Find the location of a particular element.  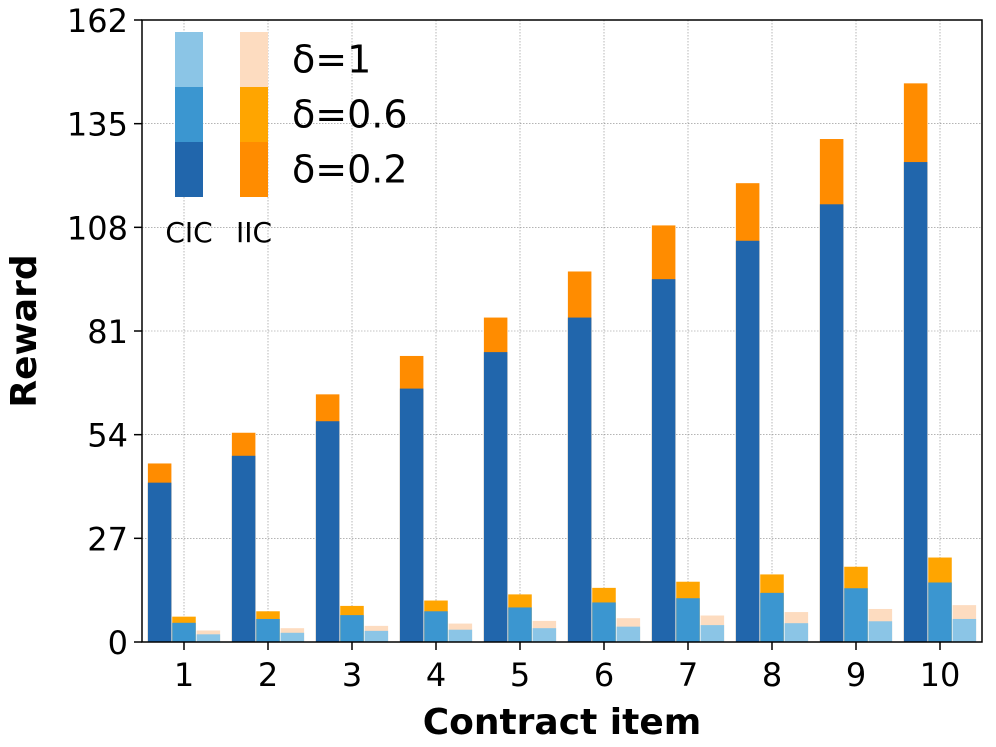

legend-column-label: CIC is located at coordinates (188, 232).